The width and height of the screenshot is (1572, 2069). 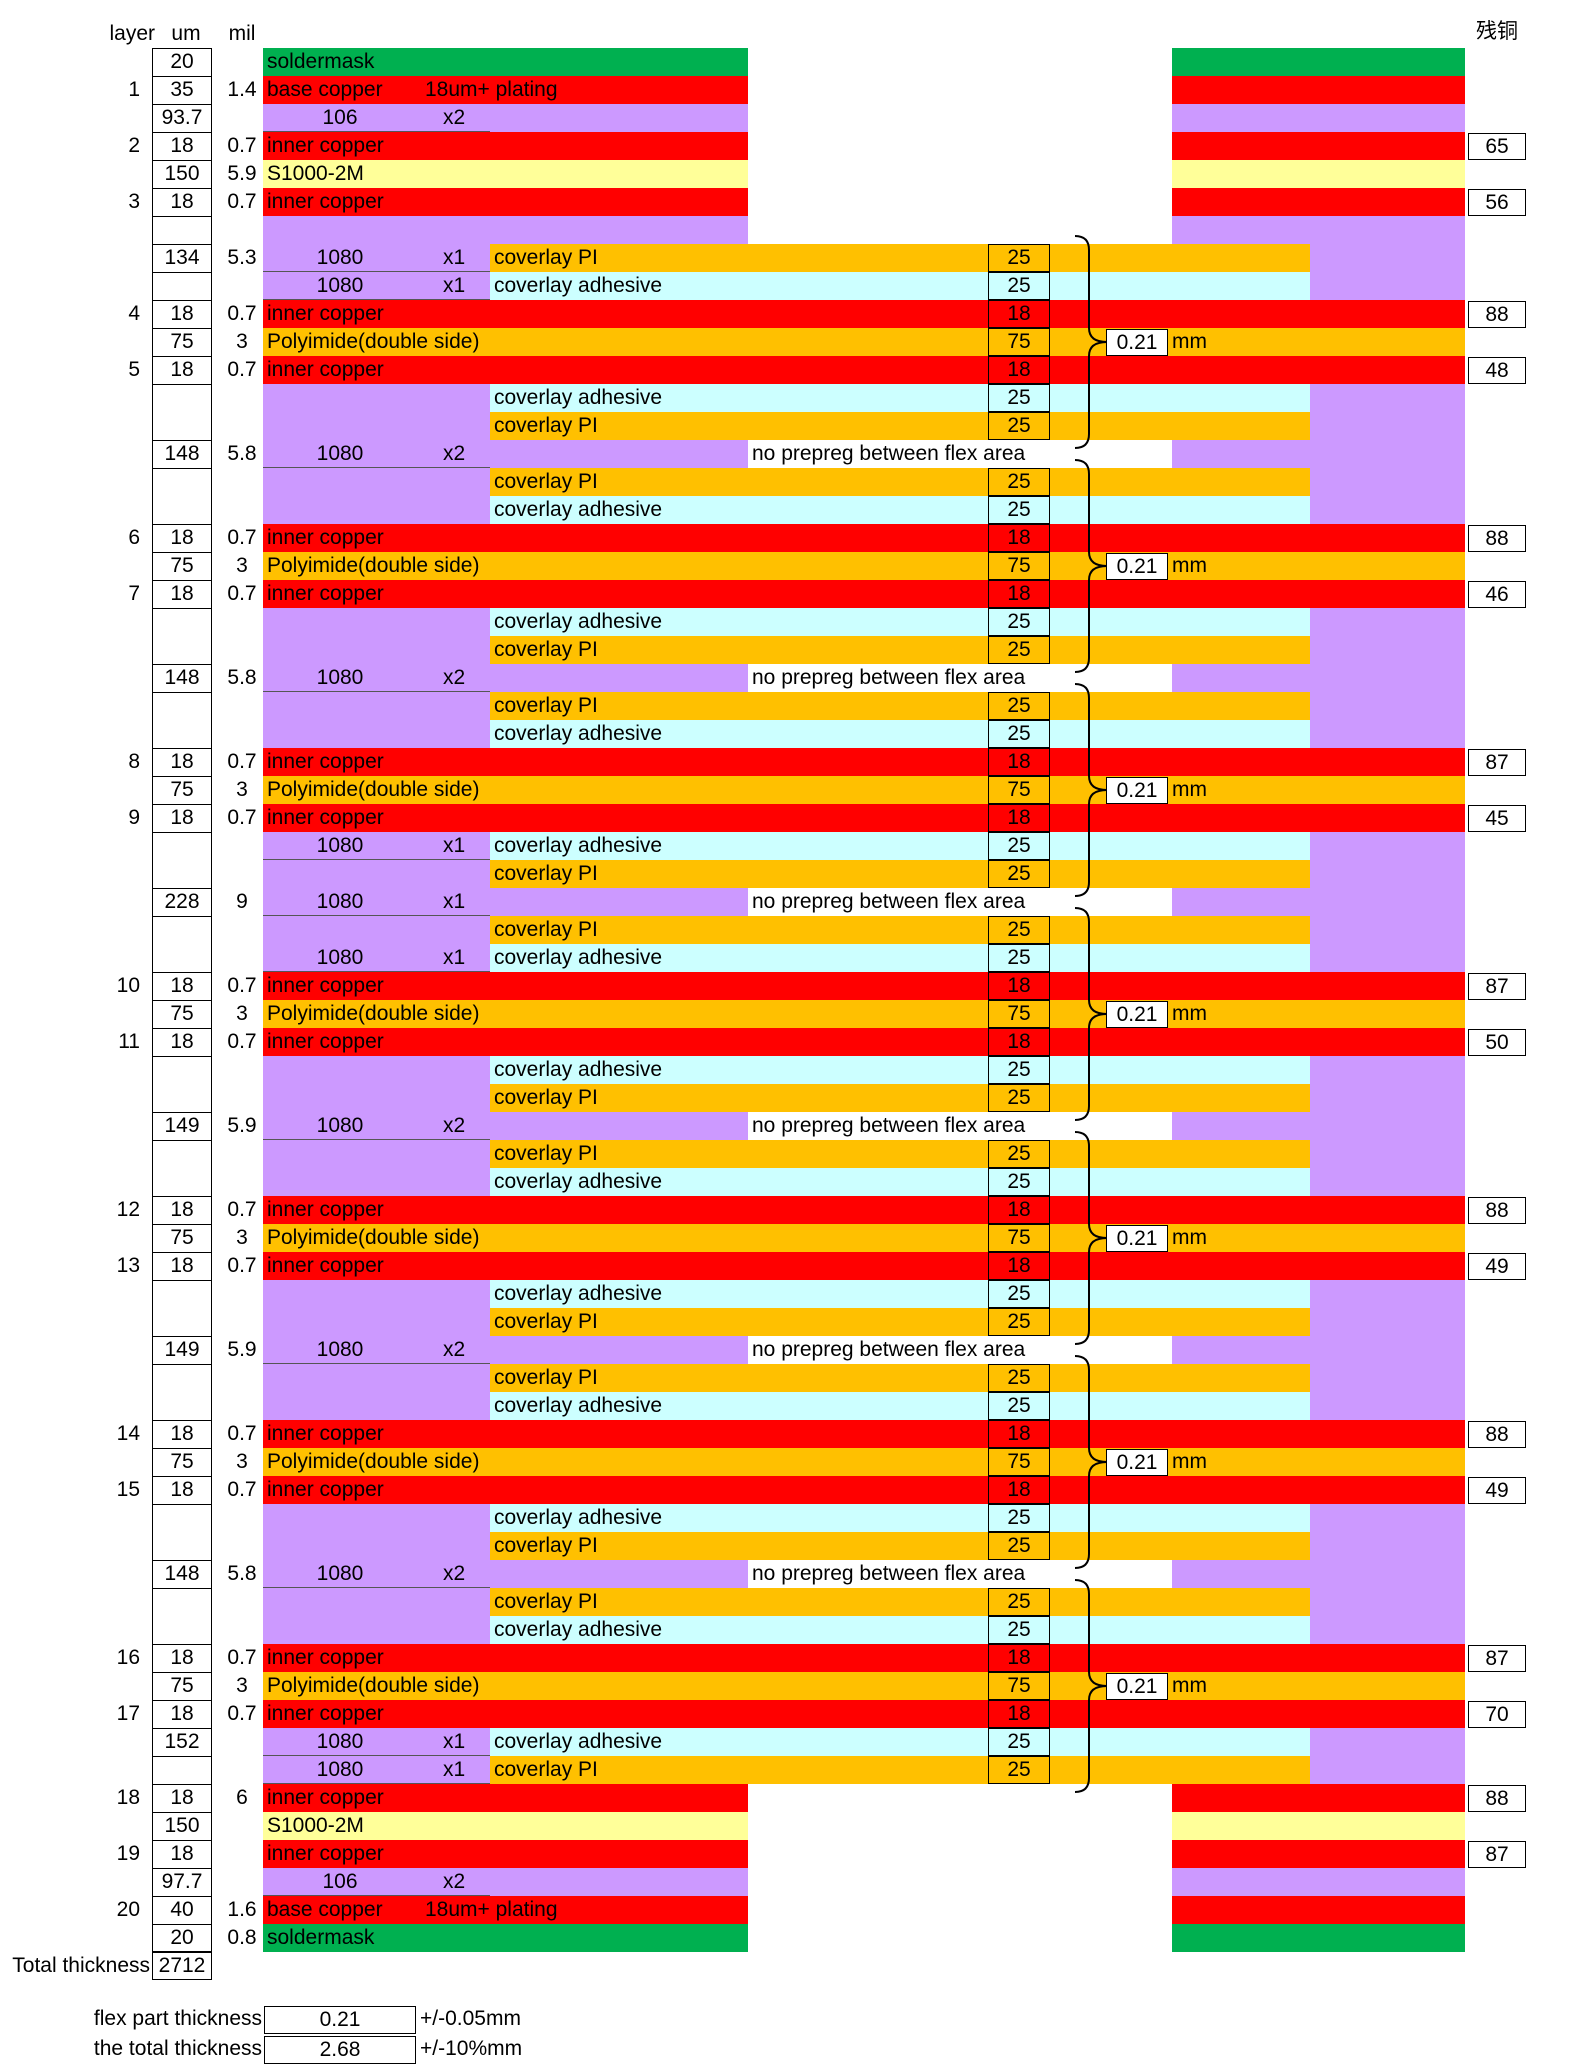 I want to click on thickness-um: 148, so click(x=182, y=1573).